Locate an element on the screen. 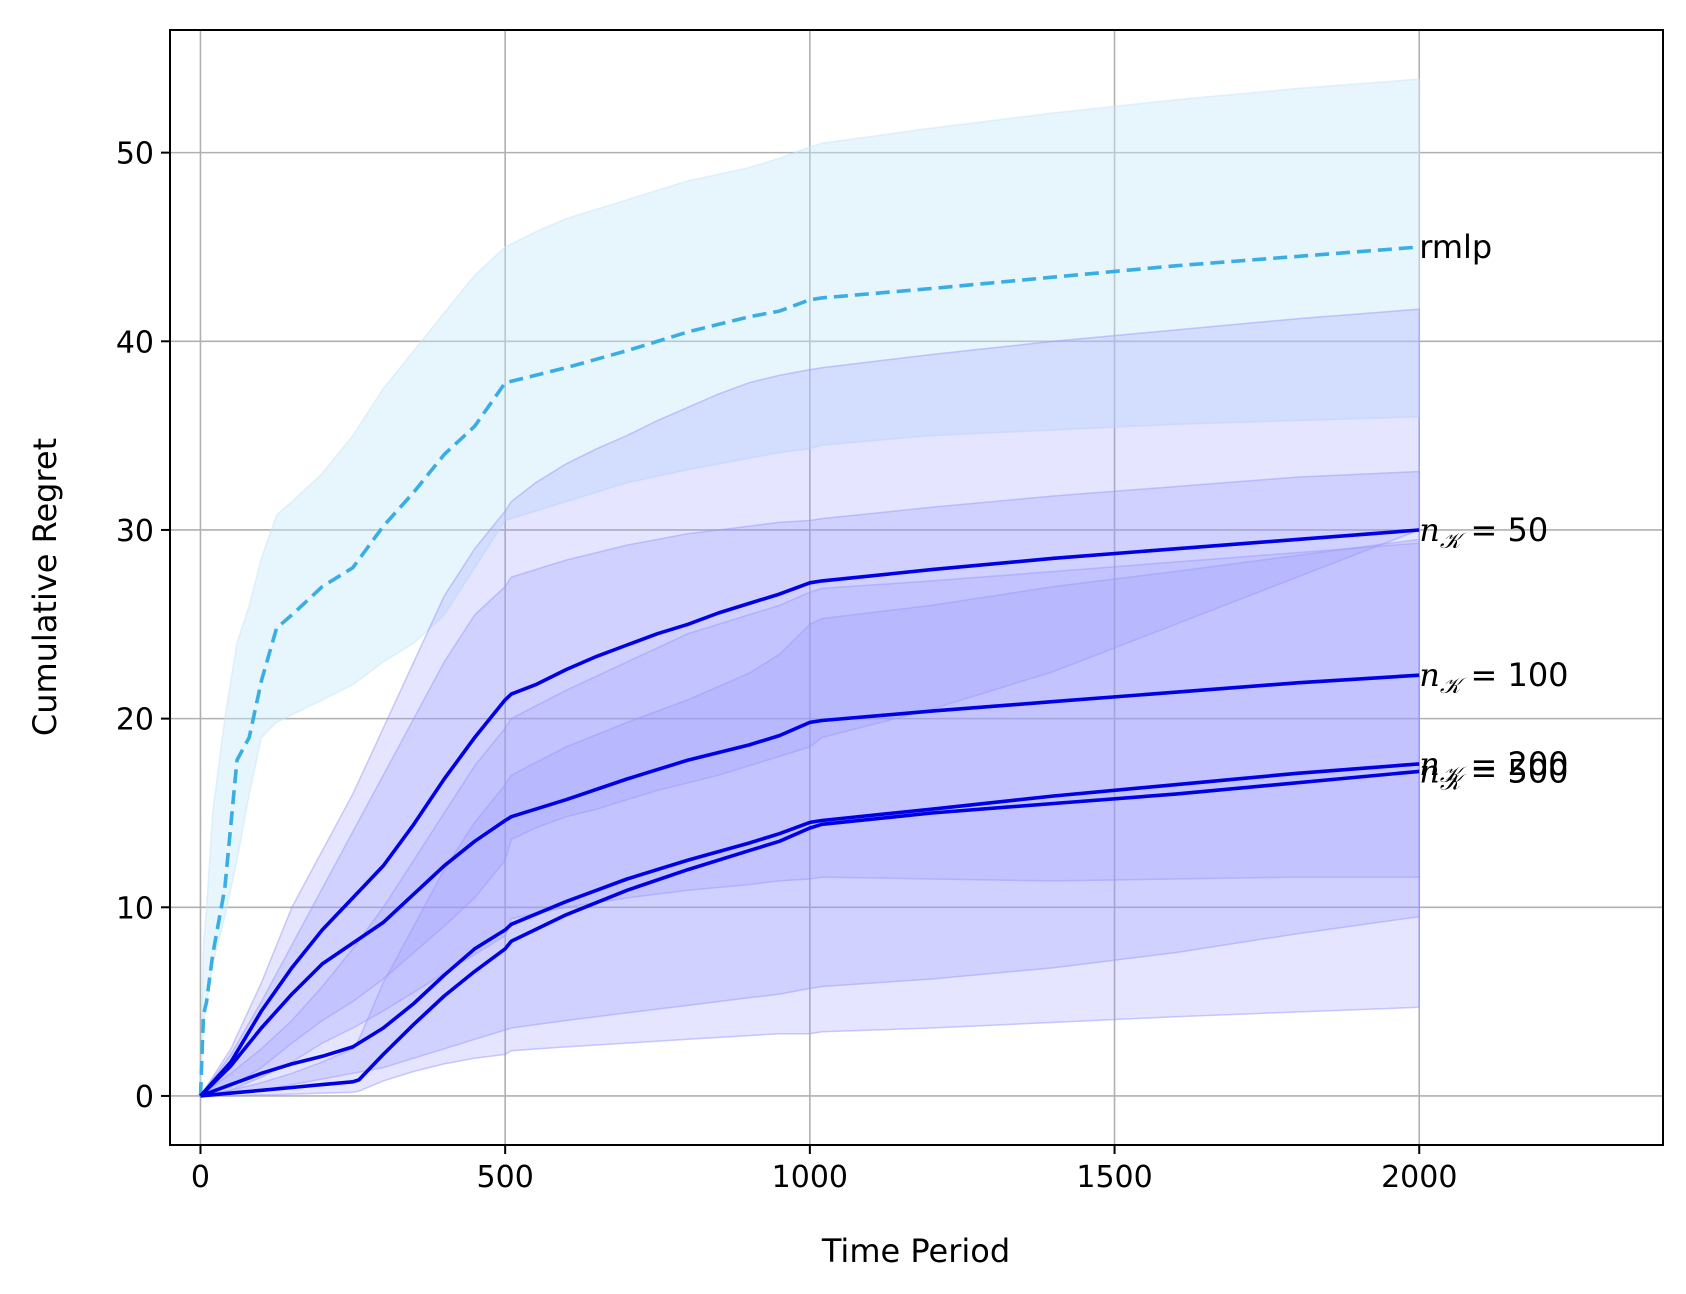 This screenshot has width=1686, height=1294. y-tick-label: 10 is located at coordinates (135, 908).